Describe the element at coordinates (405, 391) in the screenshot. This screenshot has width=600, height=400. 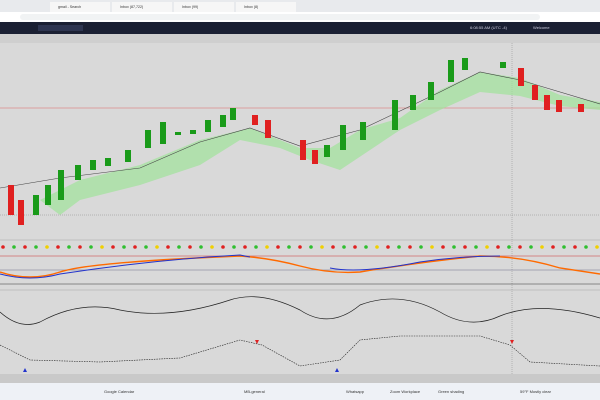
I see `task-app: Zoom Workplace` at that location.